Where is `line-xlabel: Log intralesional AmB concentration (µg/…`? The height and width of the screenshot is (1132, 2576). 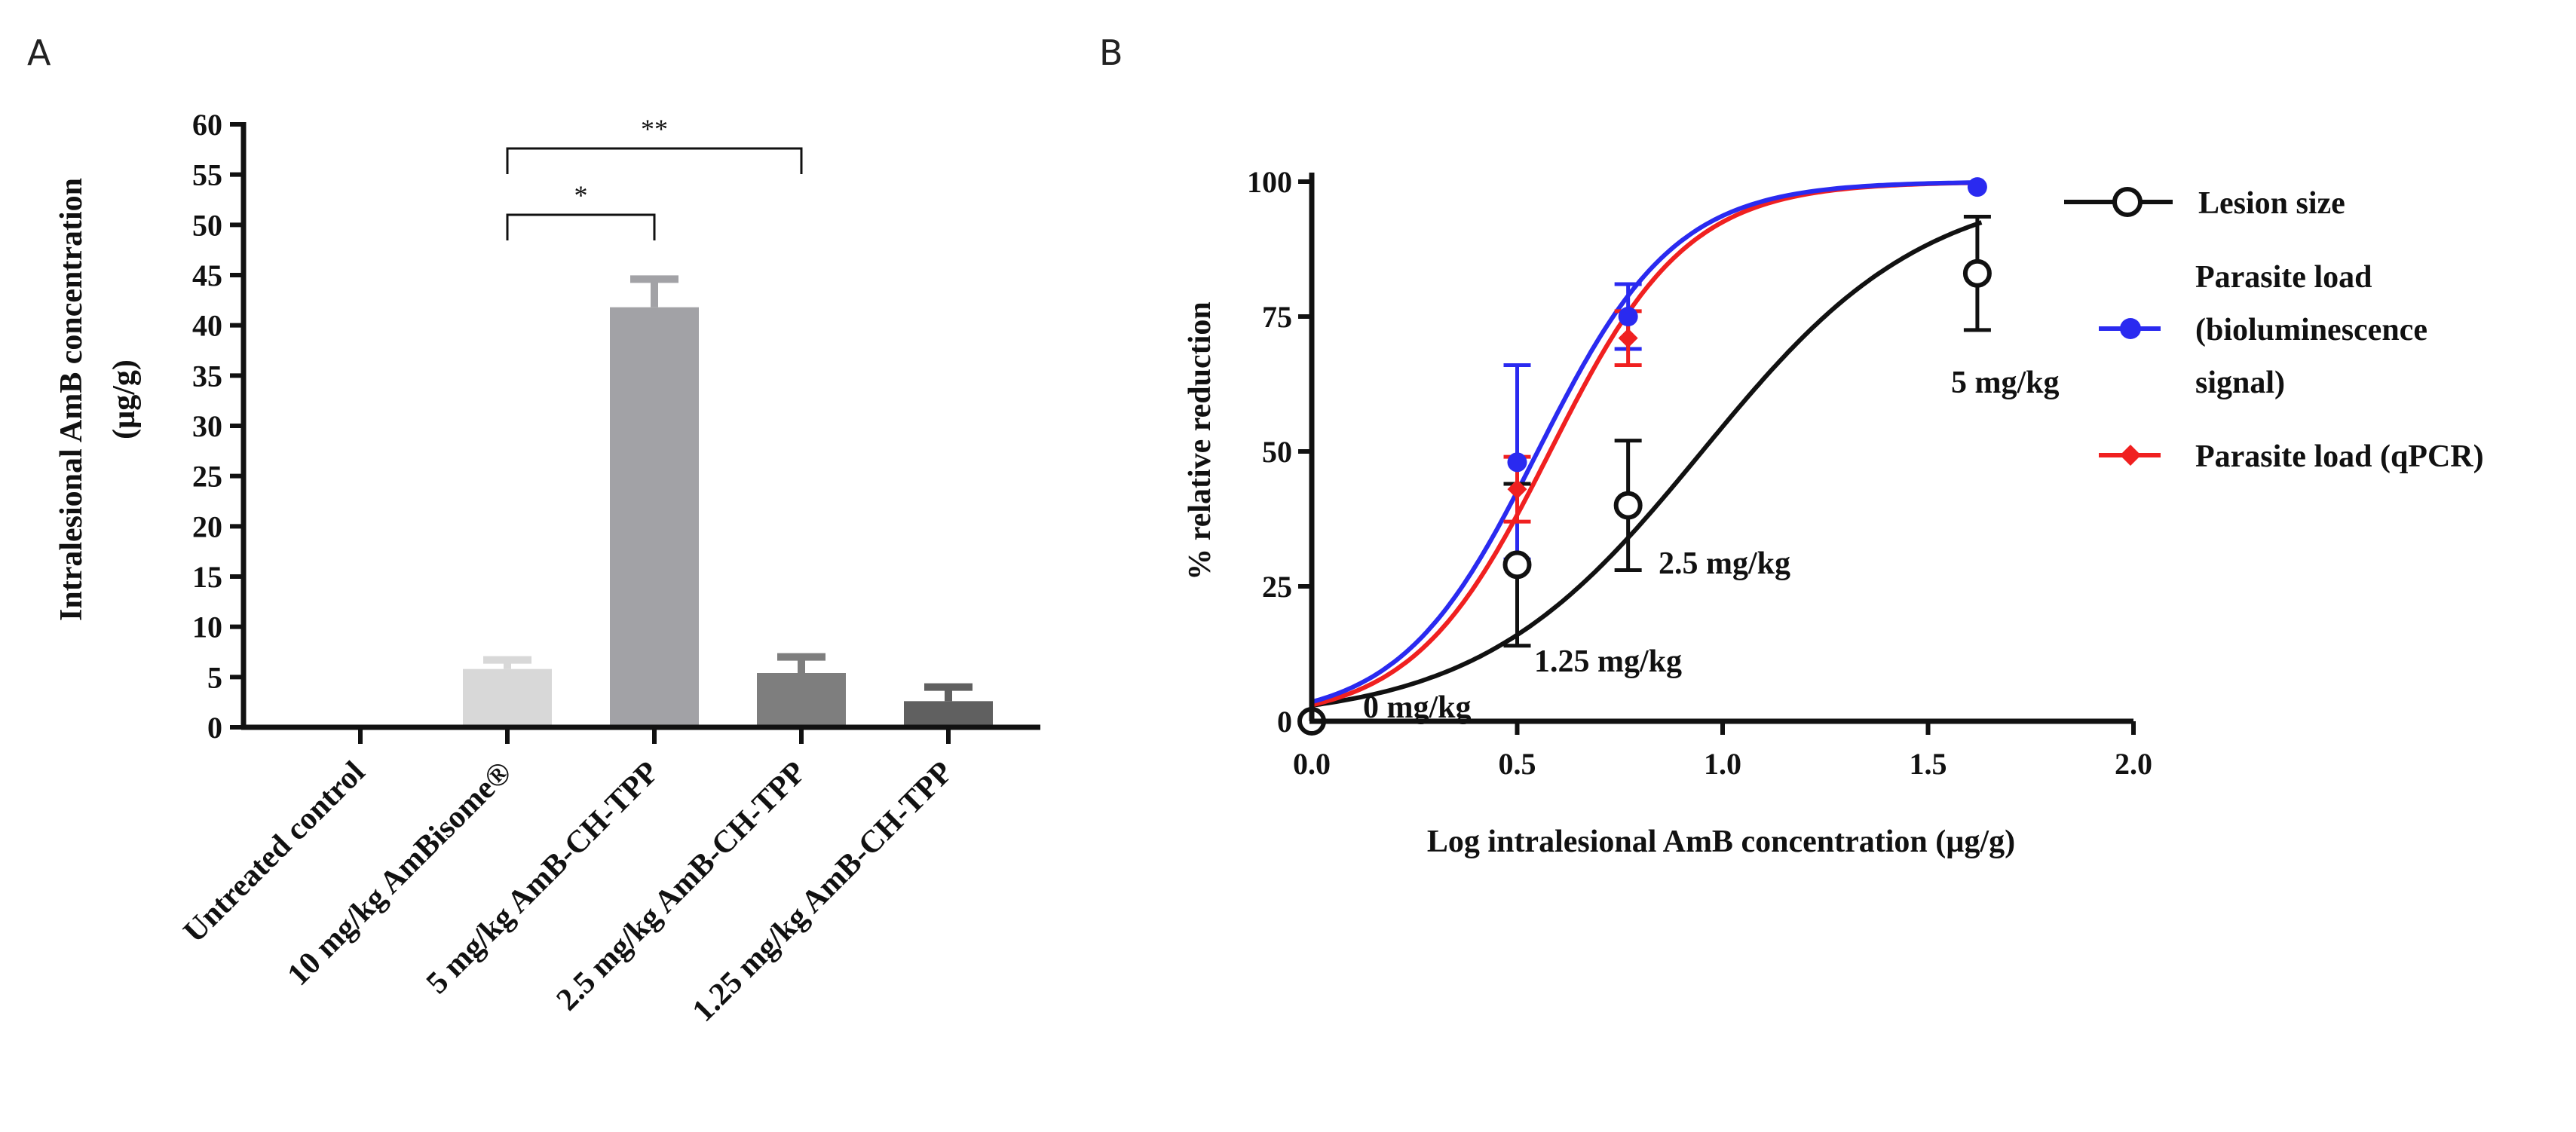
line-xlabel: Log intralesional AmB concentration (µg/… is located at coordinates (1721, 842).